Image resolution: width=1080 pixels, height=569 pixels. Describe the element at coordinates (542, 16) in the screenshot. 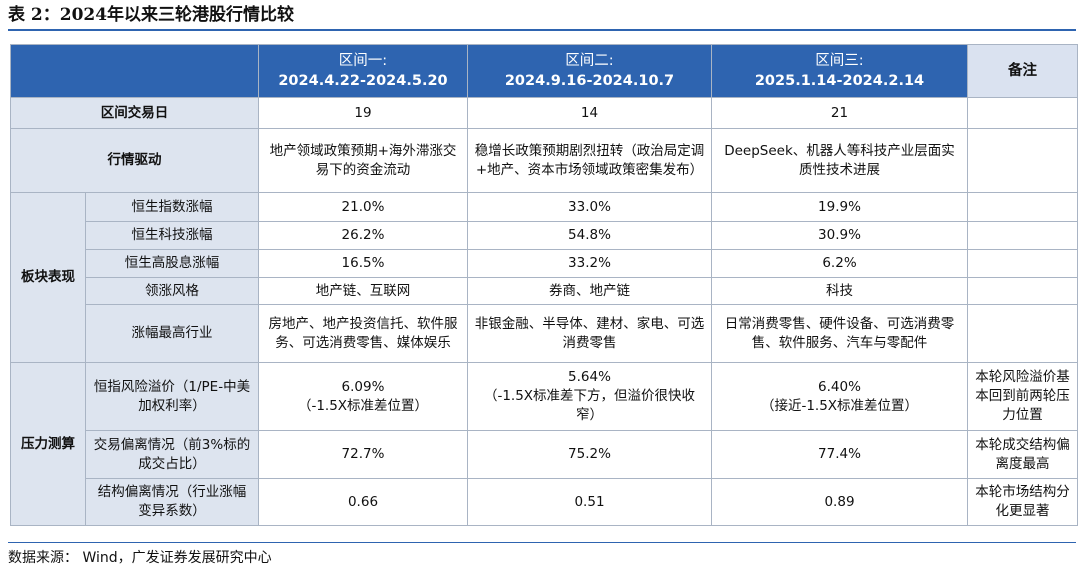

I see `title: 表 2：2024年以来三轮港股行情比较` at that location.